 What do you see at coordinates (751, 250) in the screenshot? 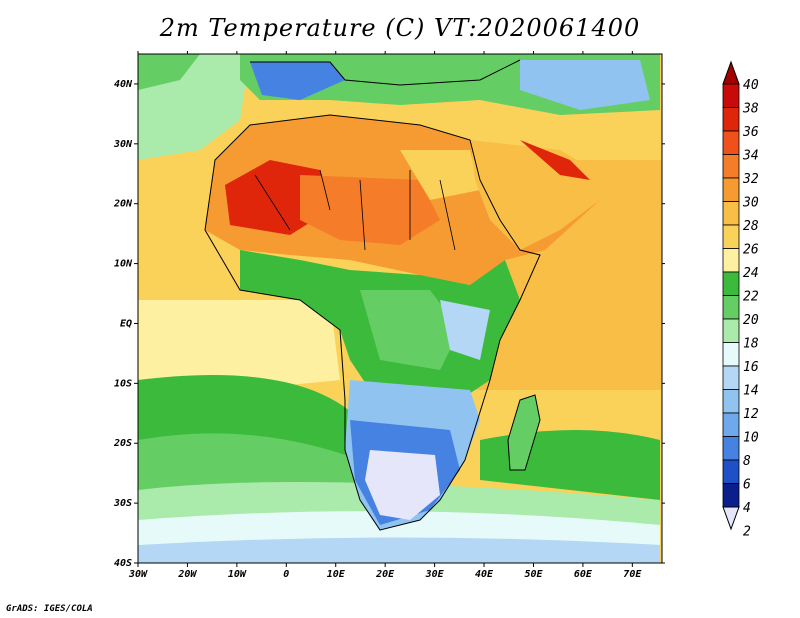
I see `colorbar-label: 26` at bounding box center [751, 250].